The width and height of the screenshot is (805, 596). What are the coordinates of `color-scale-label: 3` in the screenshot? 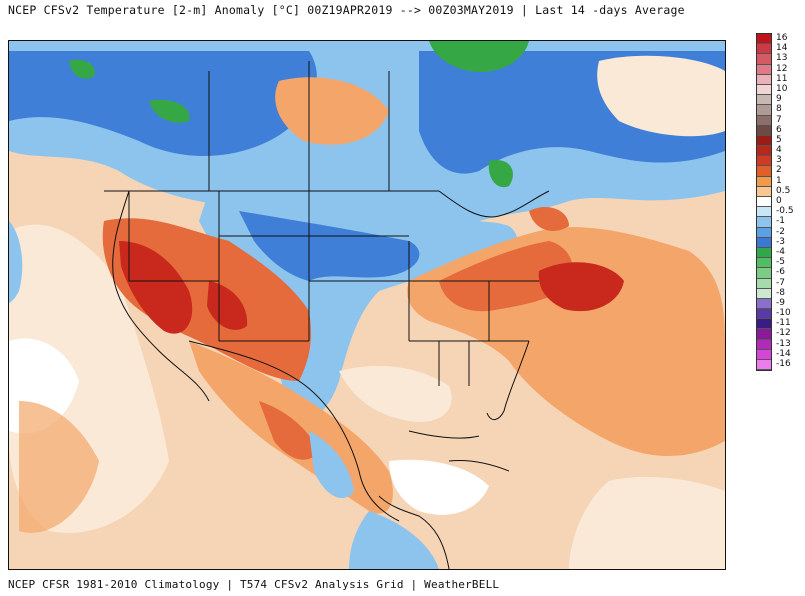 It's located at (779, 160).